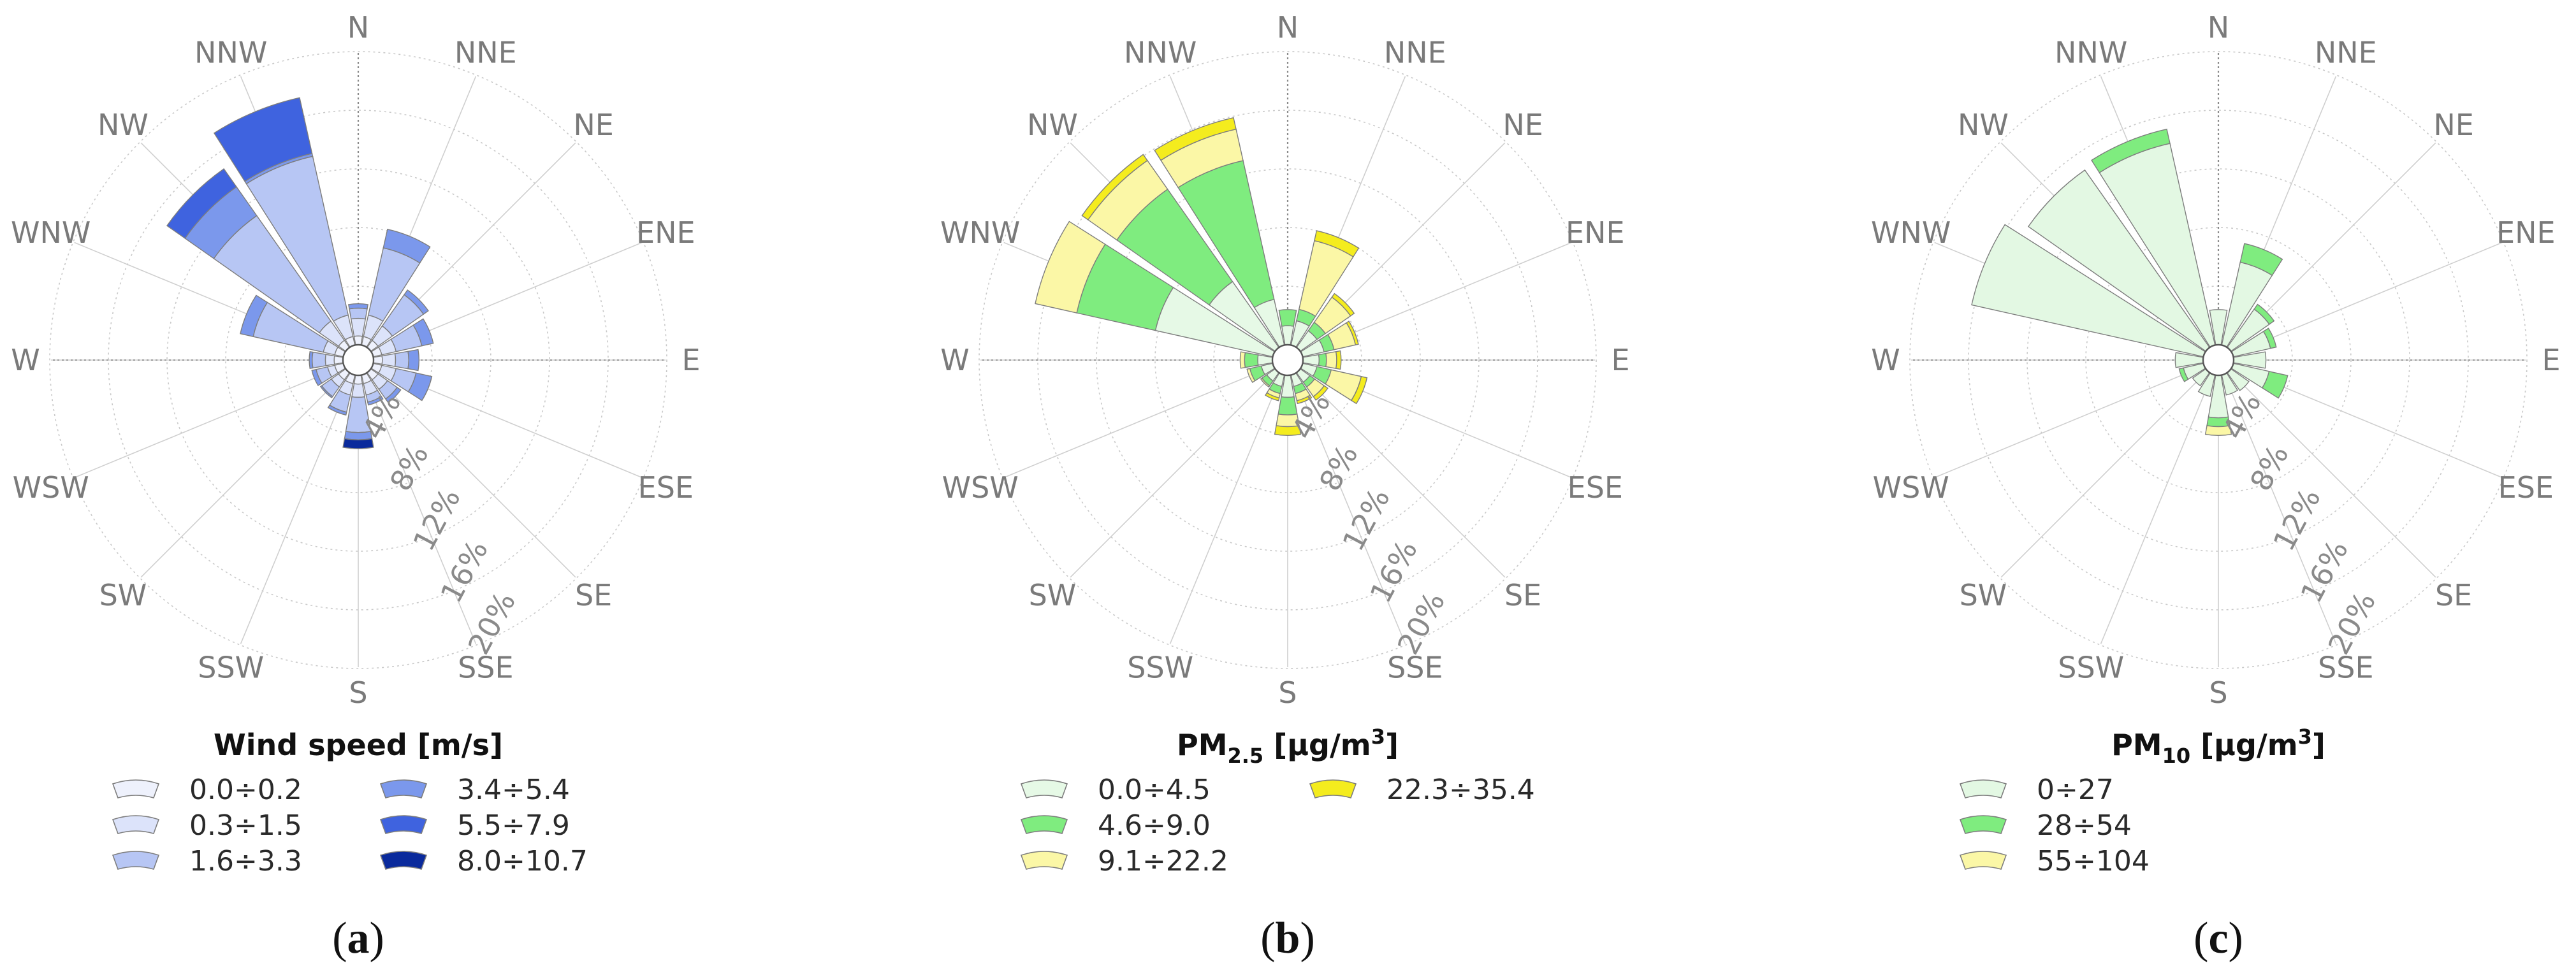 The height and width of the screenshot is (975, 2576). Describe the element at coordinates (1392, 745) in the screenshot. I see `legend-title-unit-close: ]` at that location.